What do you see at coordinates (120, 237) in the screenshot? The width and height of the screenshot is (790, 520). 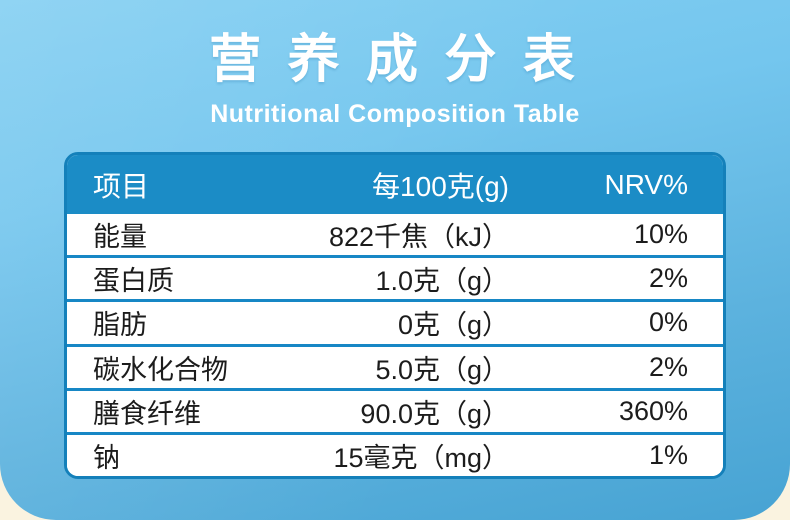 I see `row-item-label: 能量` at bounding box center [120, 237].